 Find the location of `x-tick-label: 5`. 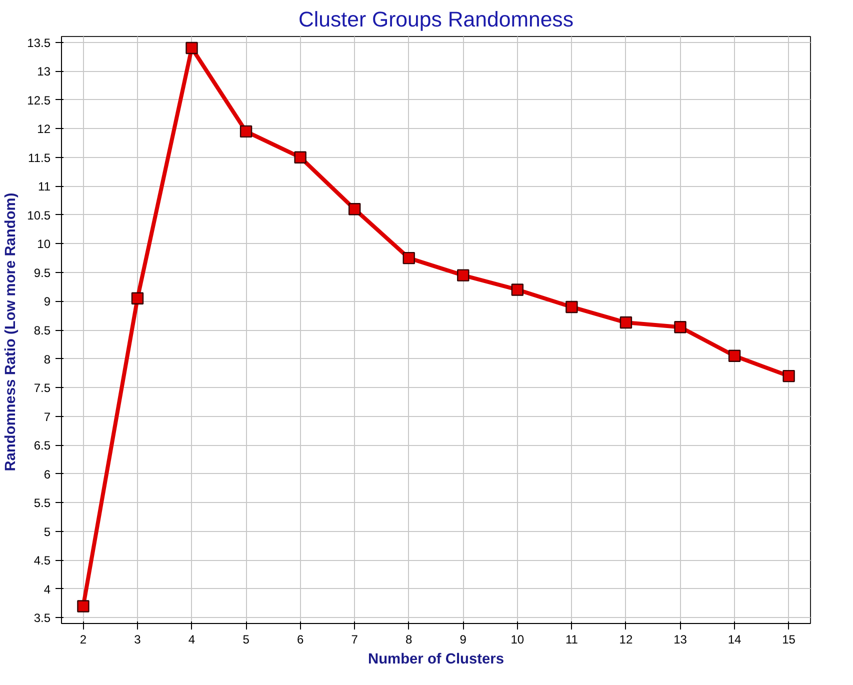

x-tick-label: 5 is located at coordinates (246, 639).